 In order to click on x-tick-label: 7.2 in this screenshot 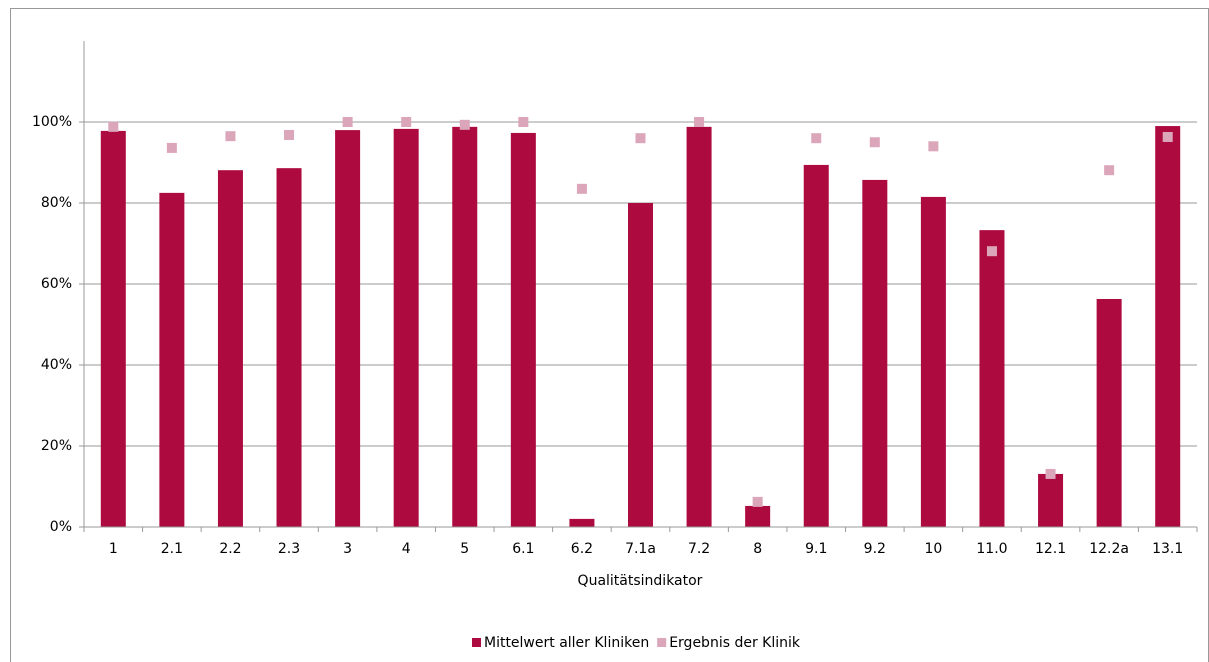, I will do `click(699, 549)`.